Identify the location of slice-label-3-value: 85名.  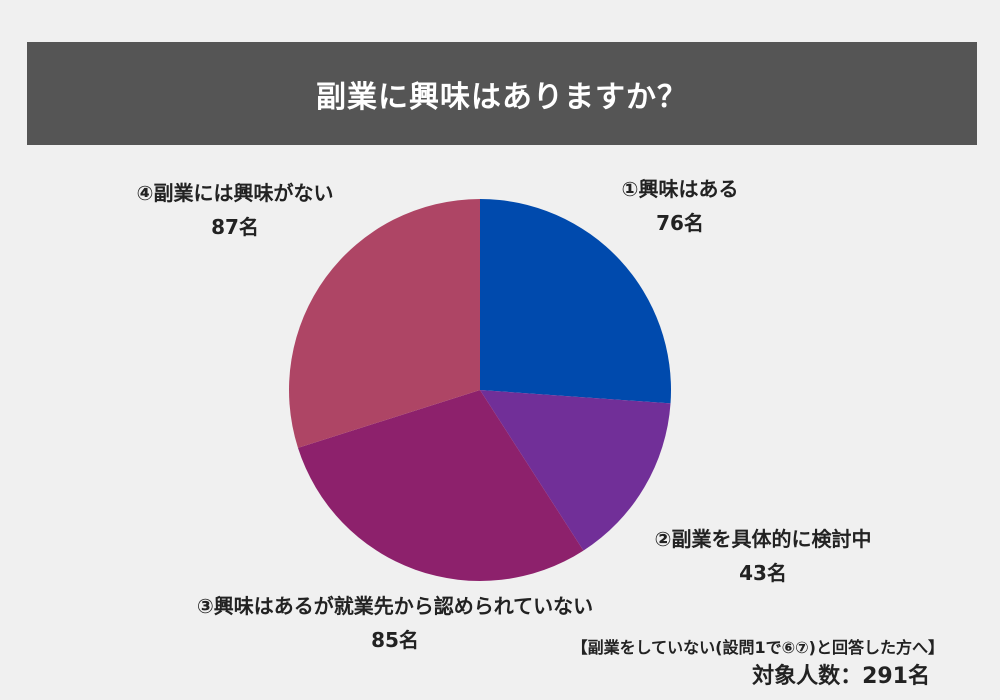
(395, 640).